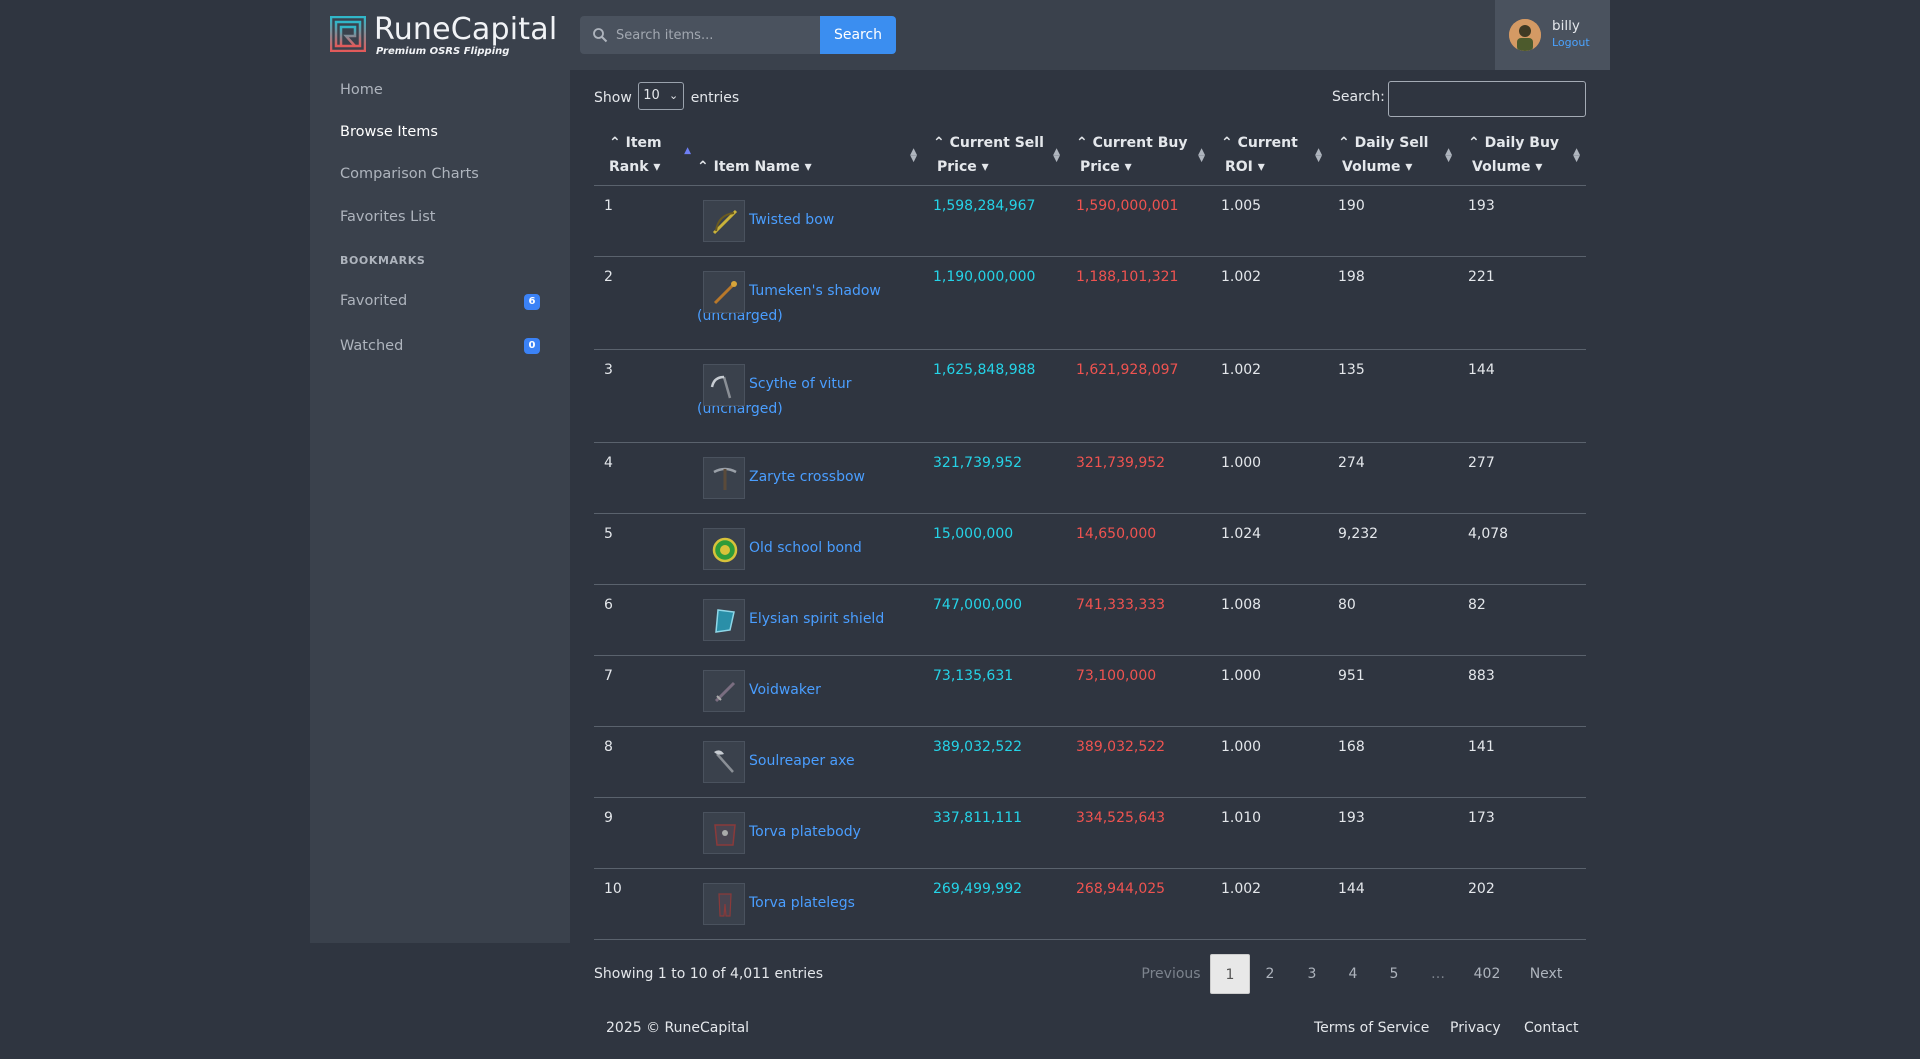 Image resolution: width=1920 pixels, height=1059 pixels. Describe the element at coordinates (1475, 1028) in the screenshot. I see `footer-link-privacy: Privacy` at that location.